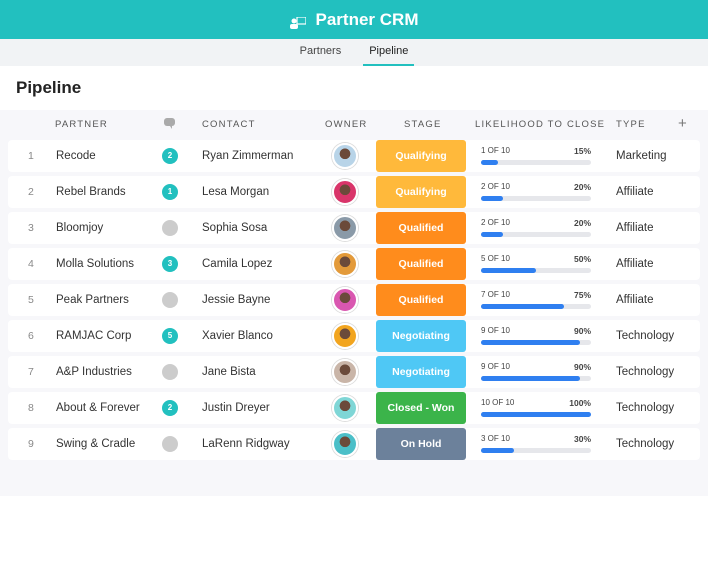 Image resolution: width=708 pixels, height=562 pixels. Describe the element at coordinates (495, 294) in the screenshot. I see `likelihood-score: 7 OF 10` at that location.